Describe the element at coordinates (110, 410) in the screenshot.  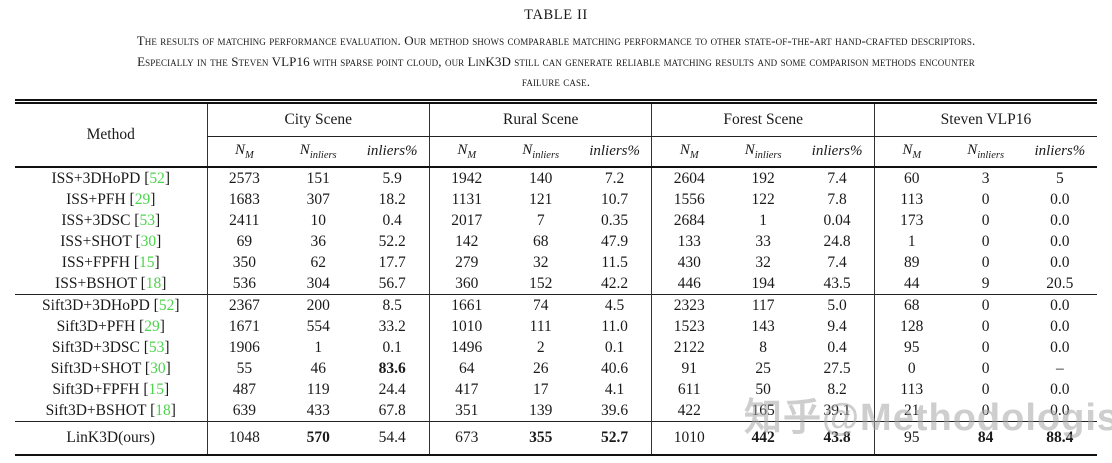
I see `method-name: Sift3D+BSHOT [18]` at that location.